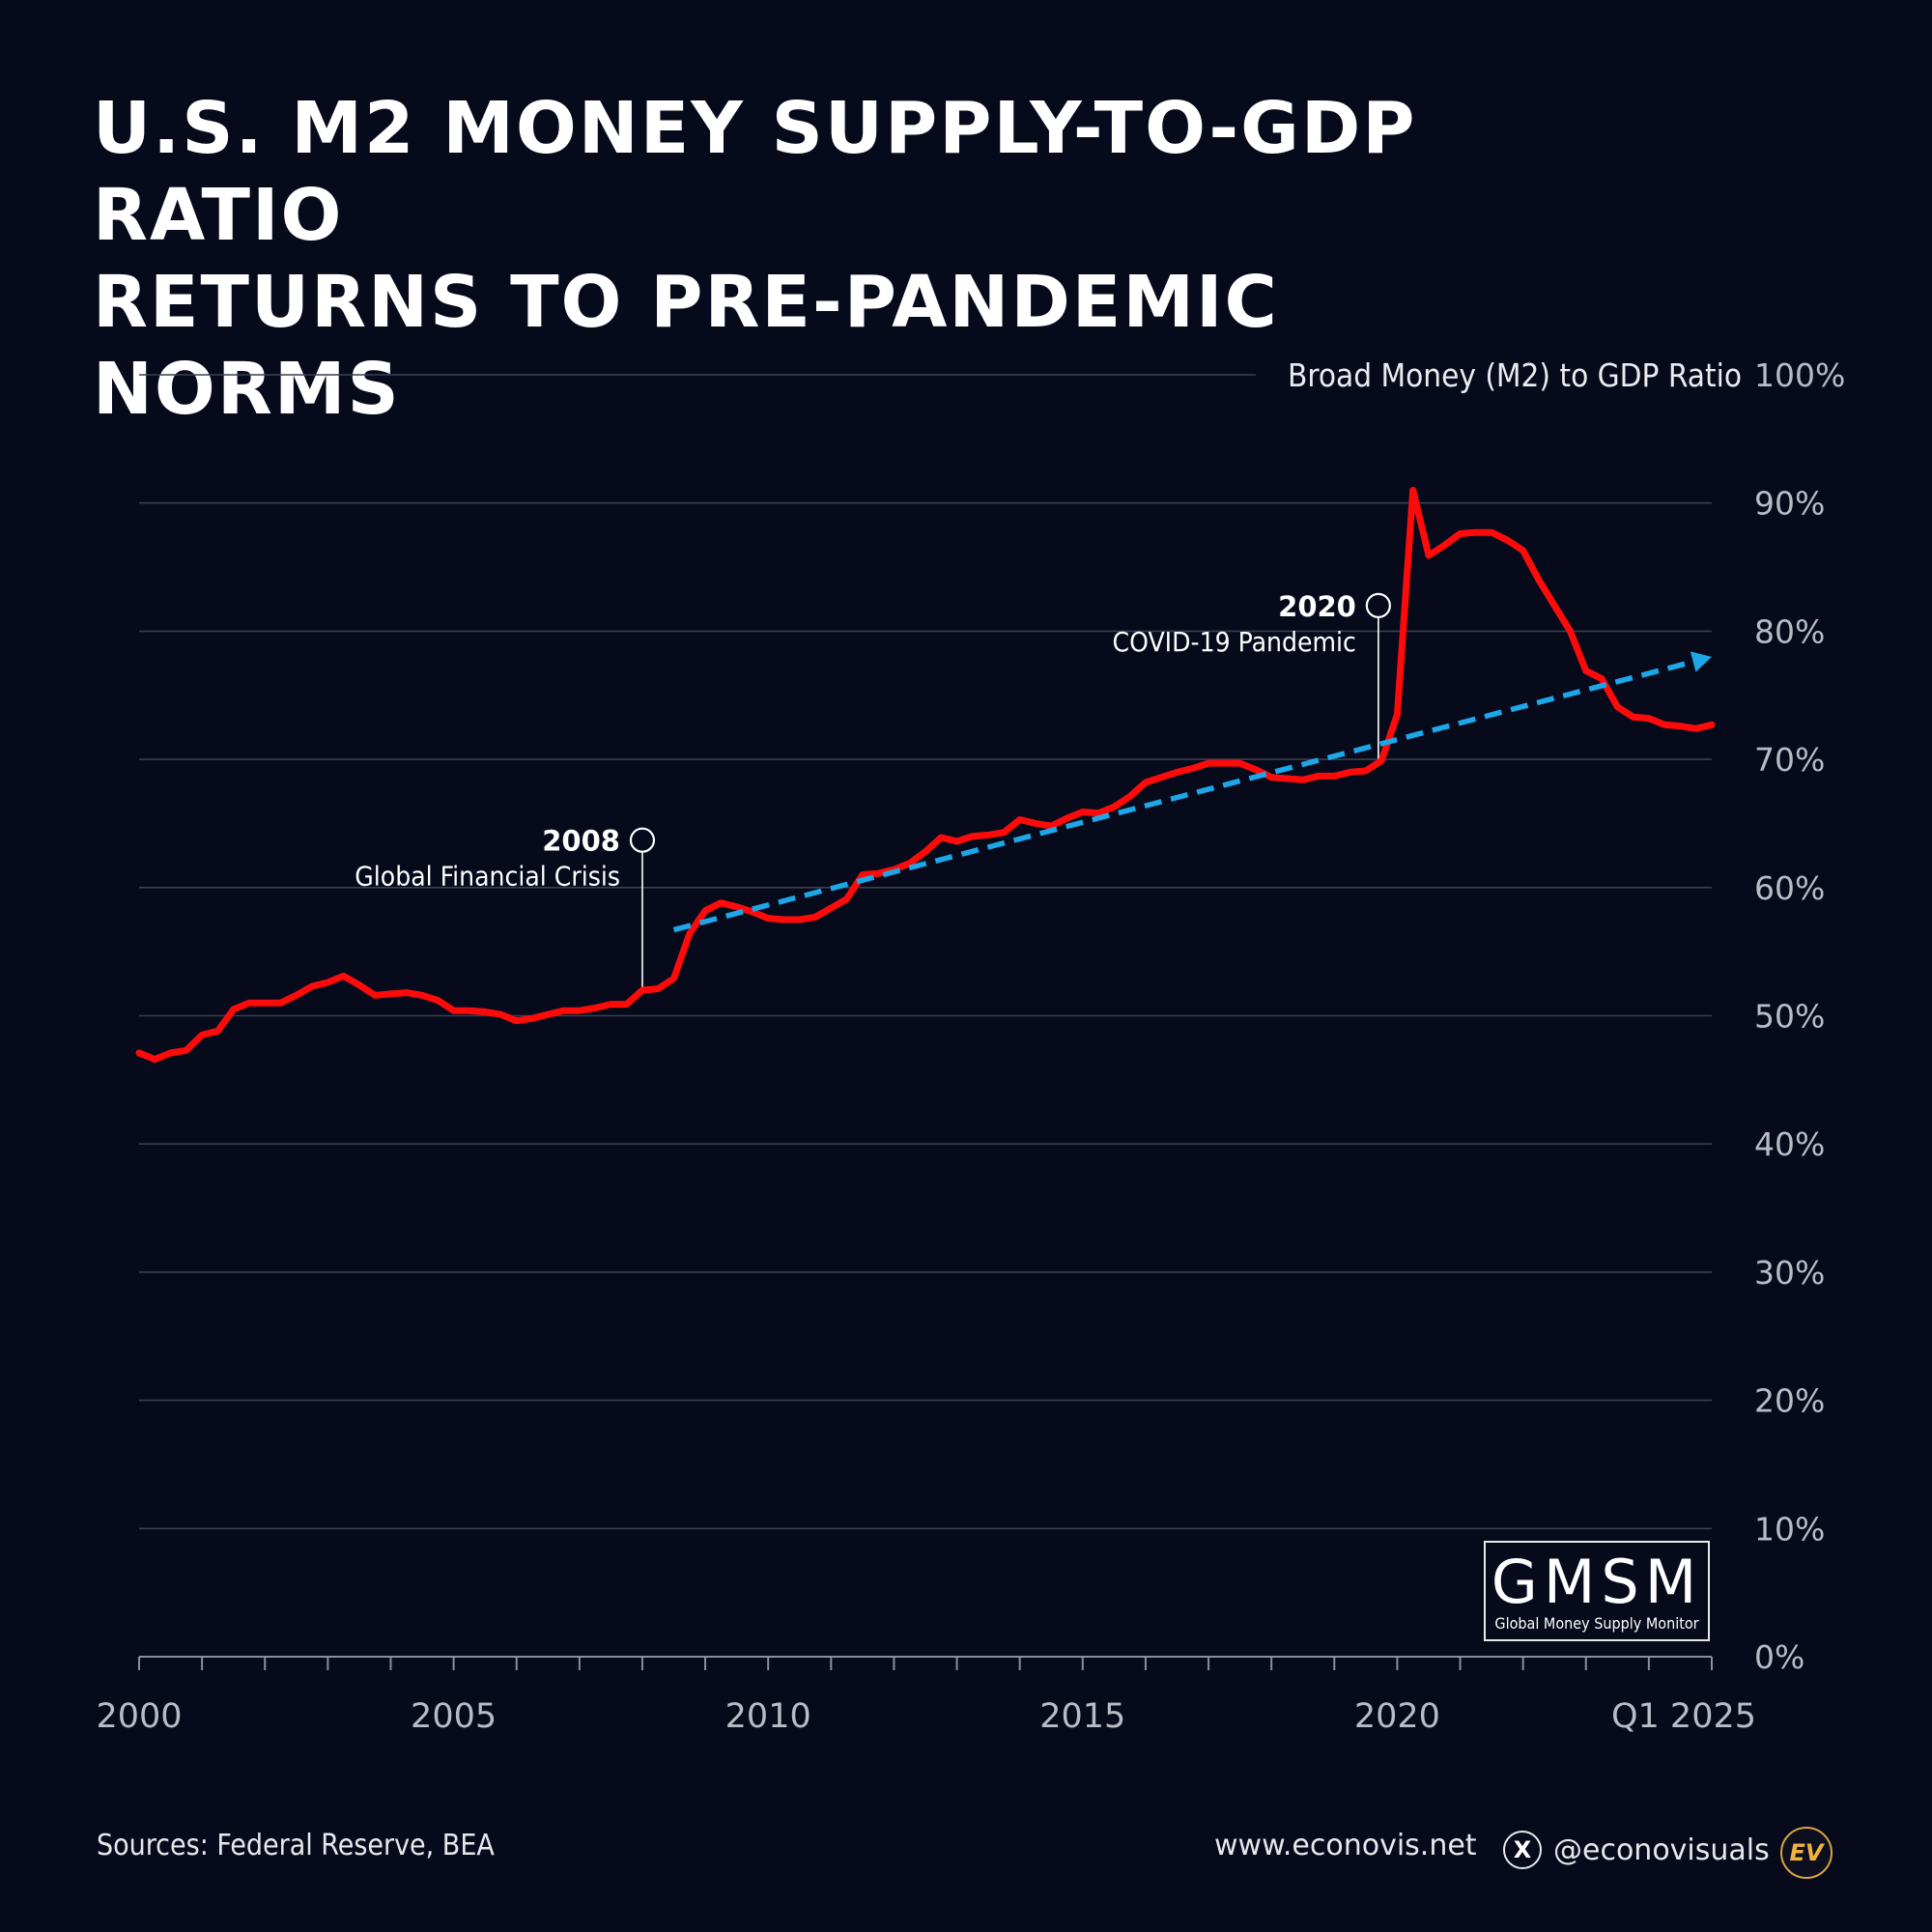  I want to click on title-line-2: Returns to Pre-Pandemic Norms, so click(686, 346).